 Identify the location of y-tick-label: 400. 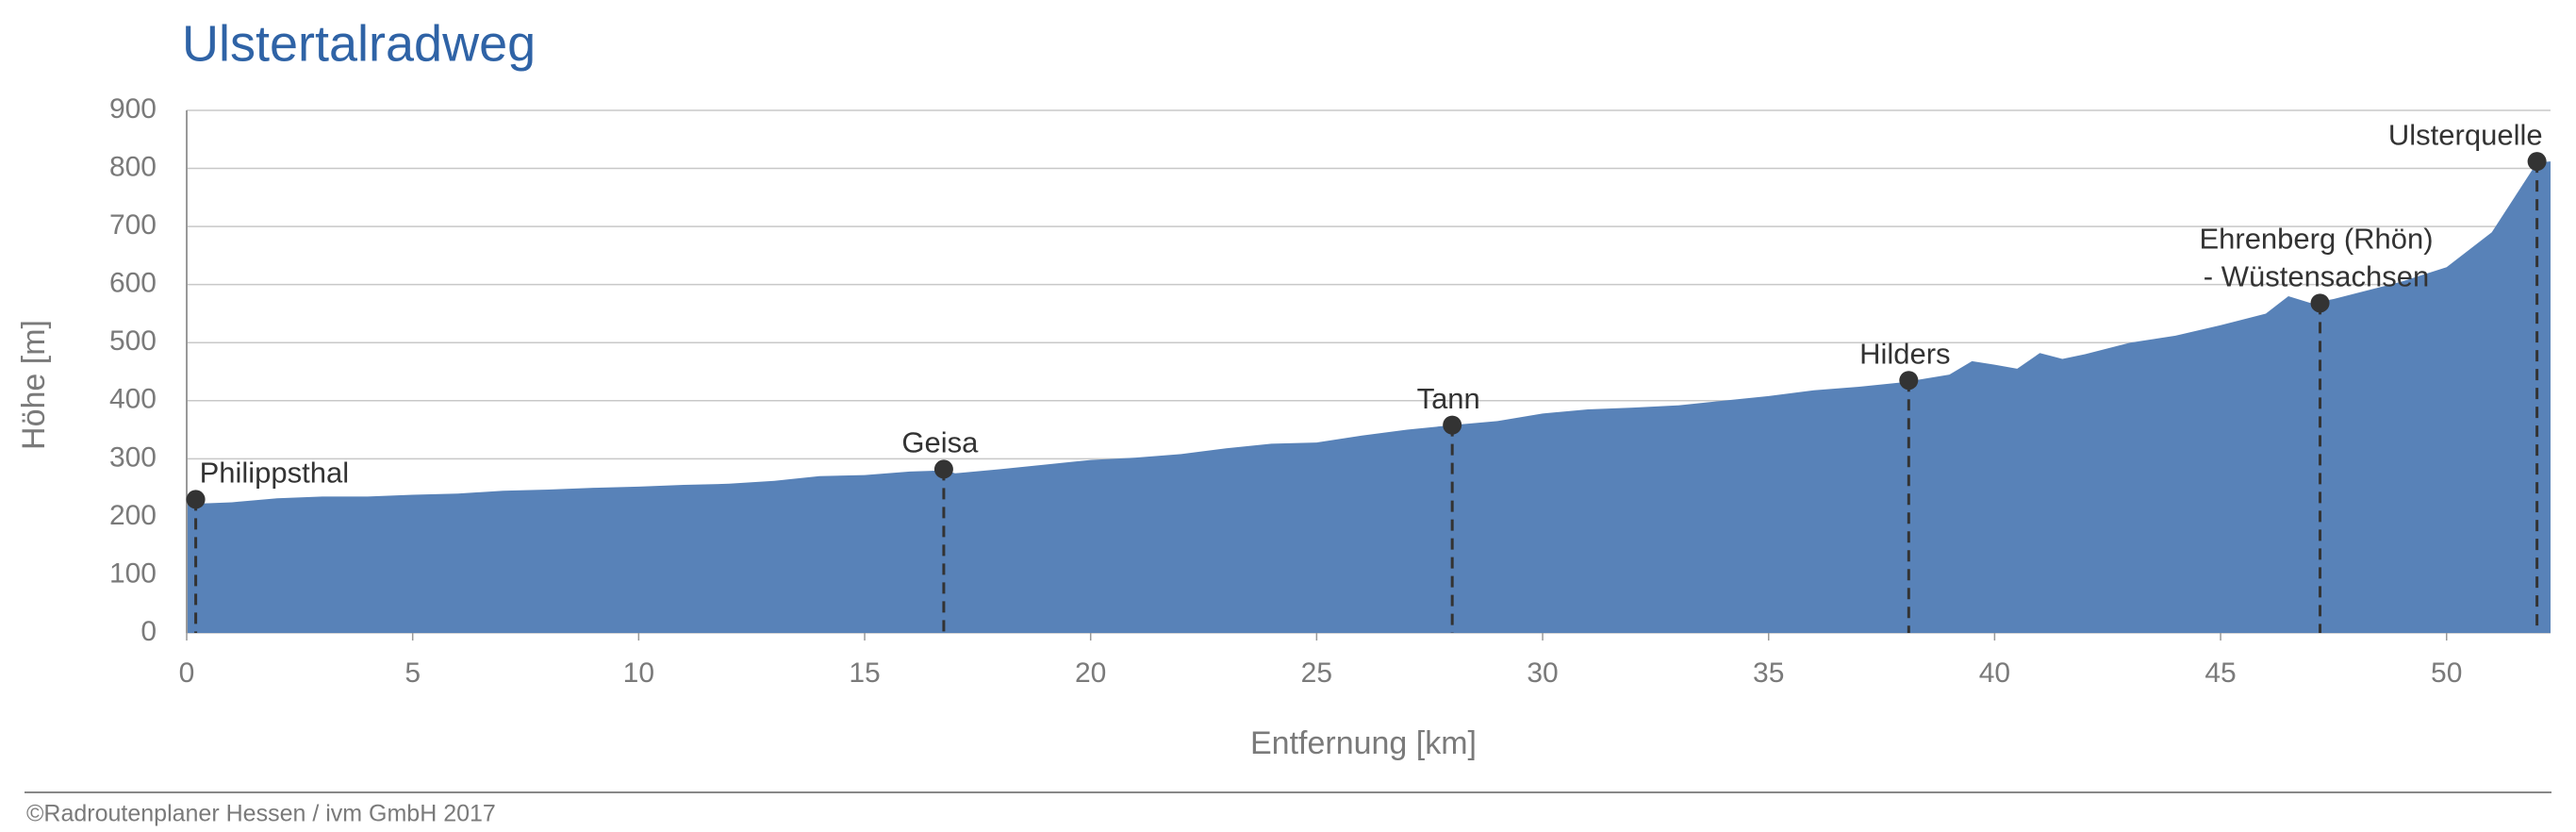
(133, 399).